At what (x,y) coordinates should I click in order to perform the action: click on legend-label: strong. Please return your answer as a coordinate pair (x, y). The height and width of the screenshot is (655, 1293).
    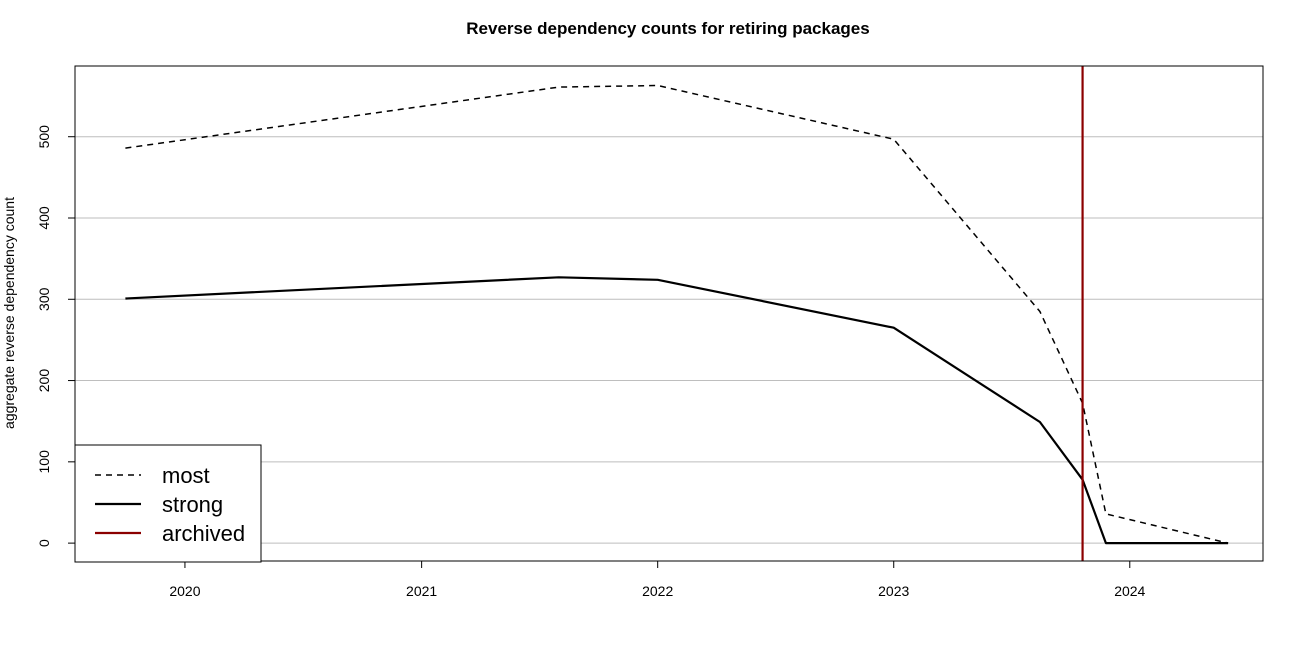
    Looking at the image, I should click on (192, 504).